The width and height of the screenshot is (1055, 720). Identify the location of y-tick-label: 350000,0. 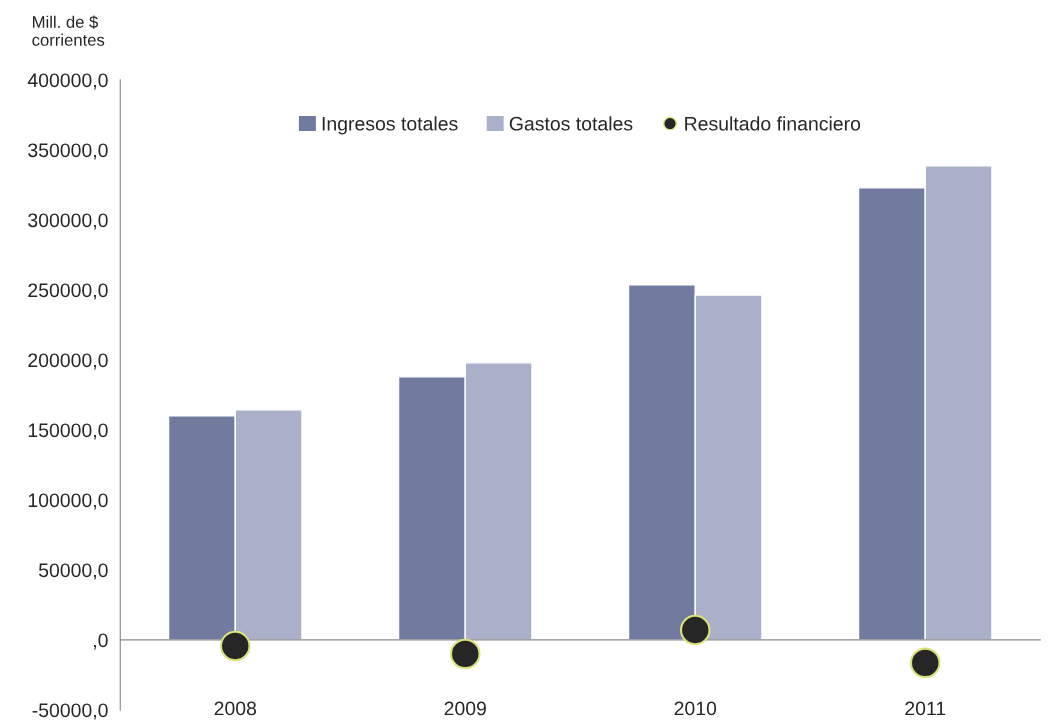
(68, 151).